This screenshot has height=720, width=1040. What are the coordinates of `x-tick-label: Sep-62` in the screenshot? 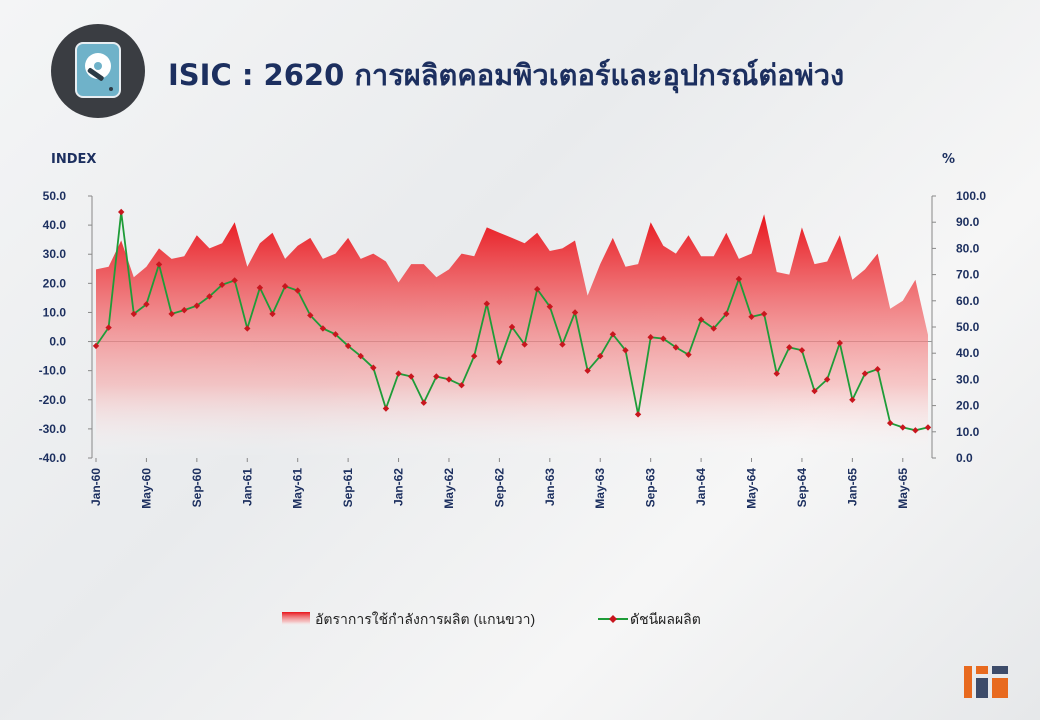 It's located at (499, 488).